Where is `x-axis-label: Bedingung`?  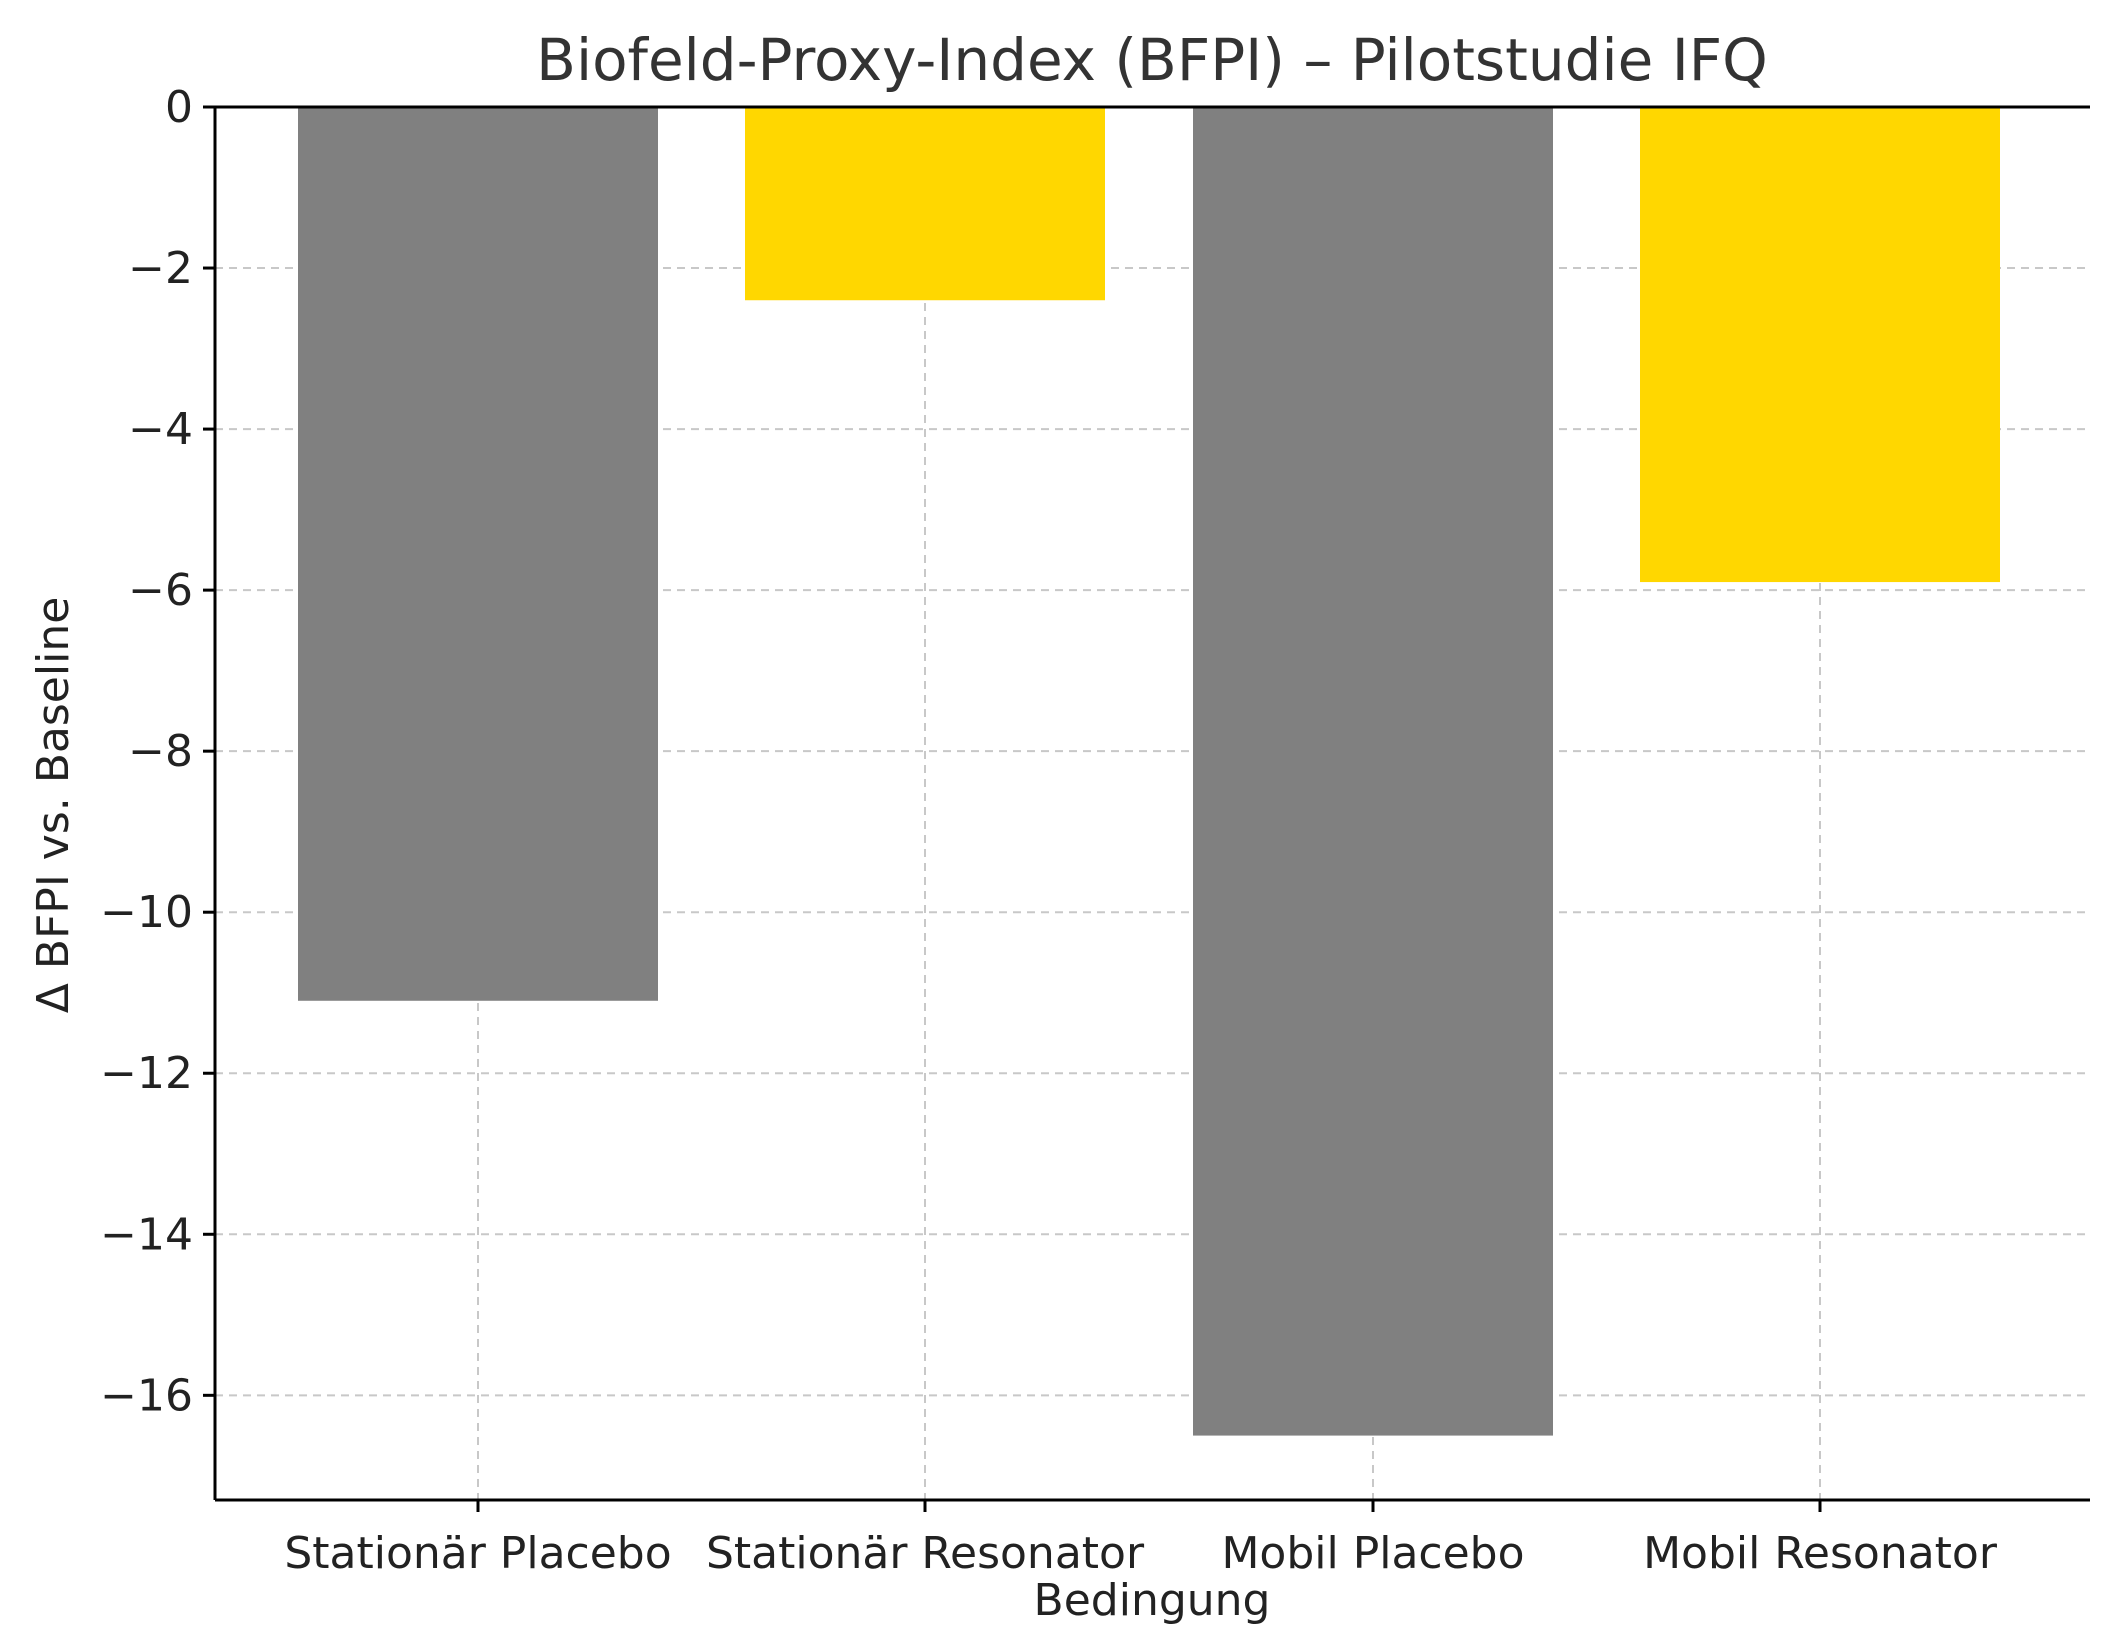
x-axis-label: Bedingung is located at coordinates (1152, 1600).